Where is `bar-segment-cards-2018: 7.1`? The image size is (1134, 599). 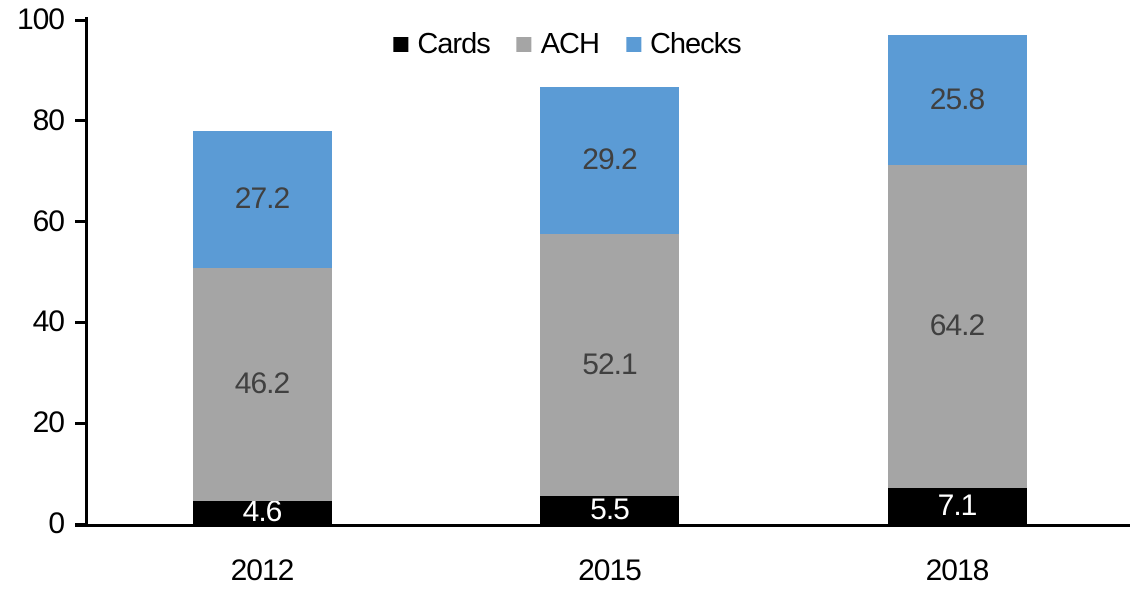
bar-segment-cards-2018: 7.1 is located at coordinates (957, 506).